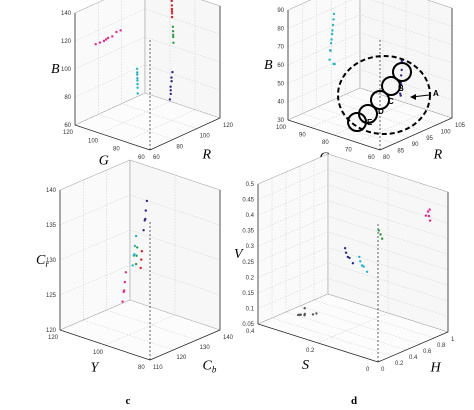  I want to click on z-tick-label: 0.15, so click(248, 294).